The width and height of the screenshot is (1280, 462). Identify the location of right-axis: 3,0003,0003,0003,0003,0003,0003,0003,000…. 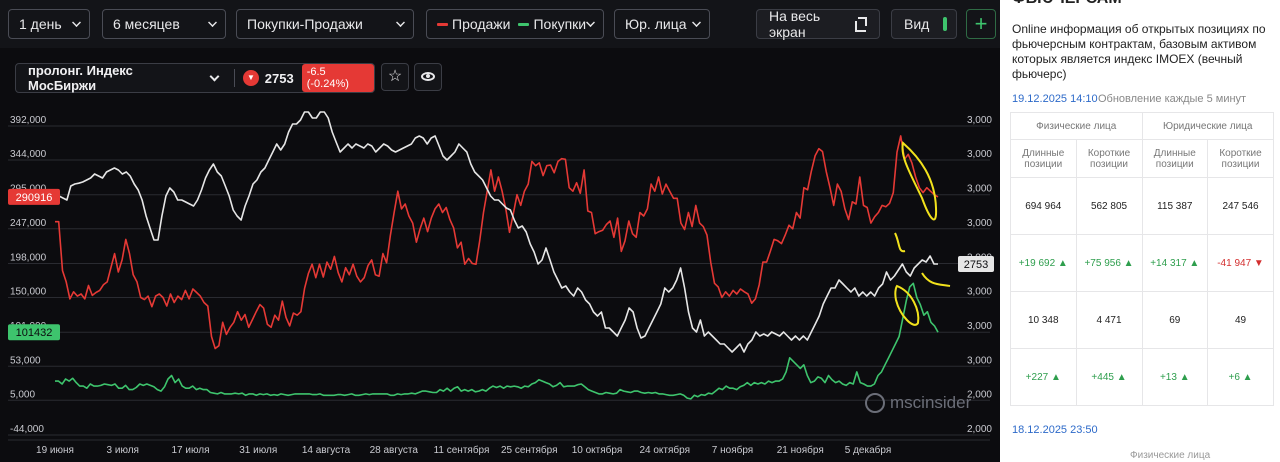
(979, 275).